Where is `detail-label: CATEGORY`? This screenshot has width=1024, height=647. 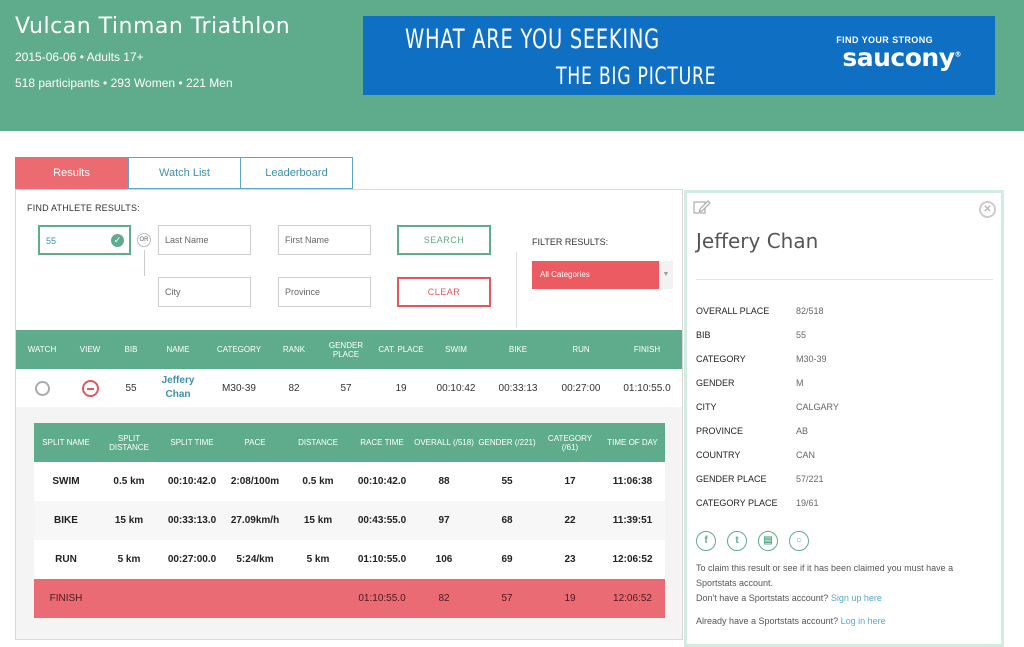
detail-label: CATEGORY is located at coordinates (721, 359).